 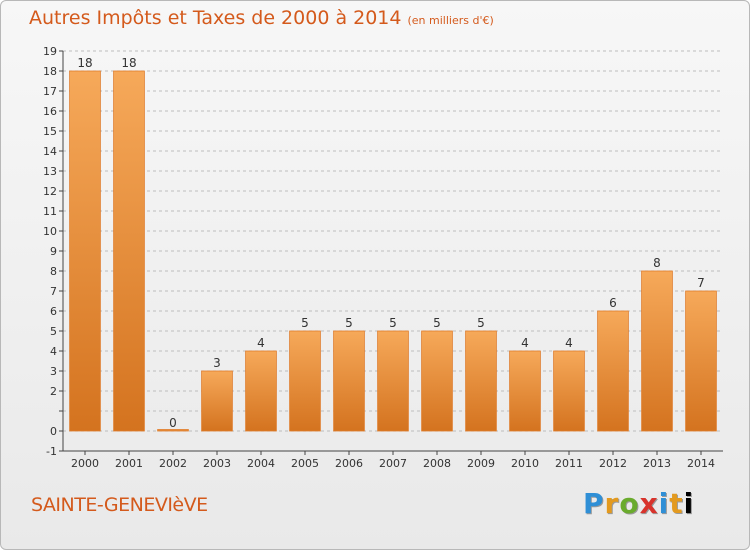 I want to click on x-tick-label: 2000, so click(x=85, y=463).